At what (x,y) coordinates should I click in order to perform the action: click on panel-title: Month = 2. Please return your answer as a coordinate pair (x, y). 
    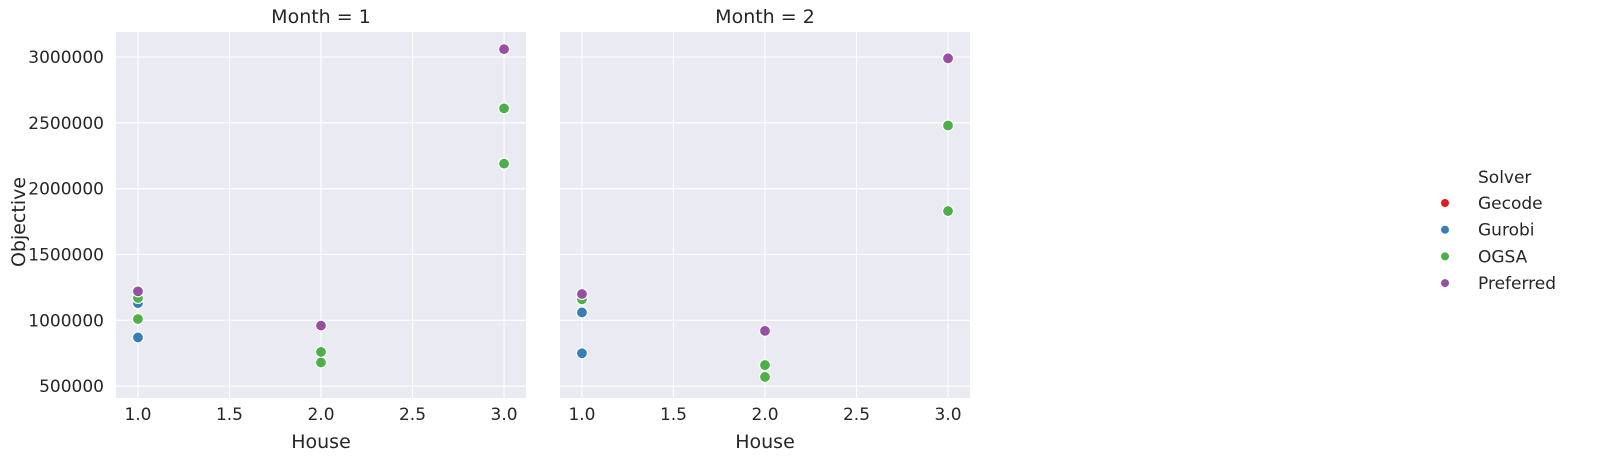
    Looking at the image, I should click on (765, 17).